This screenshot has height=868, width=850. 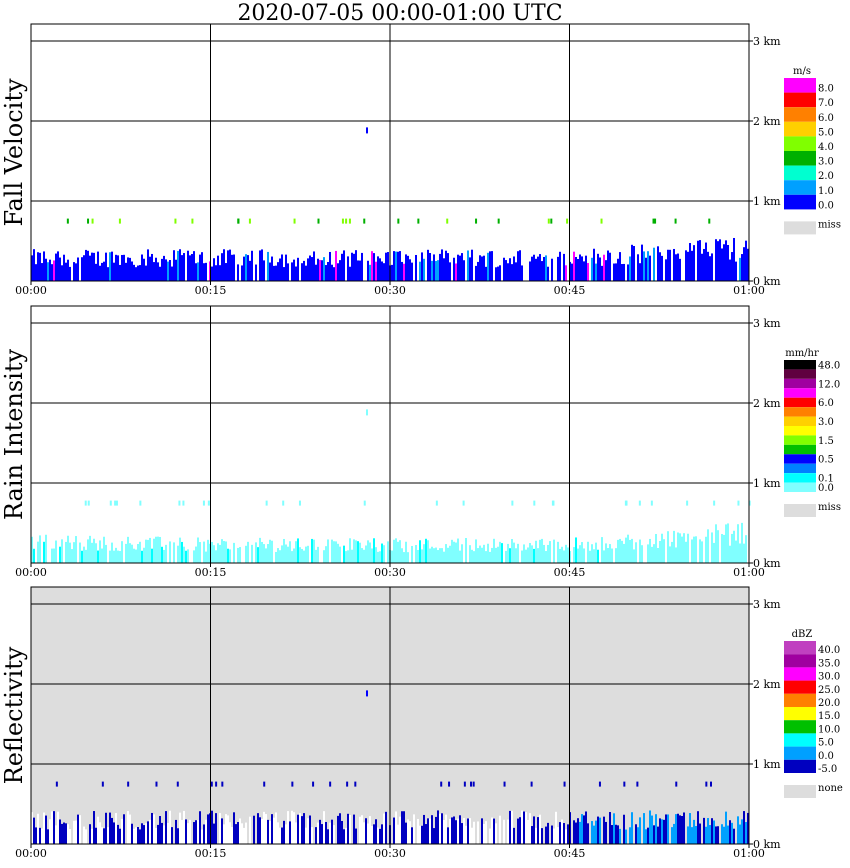 I want to click on legend-title: m/s, so click(x=802, y=71).